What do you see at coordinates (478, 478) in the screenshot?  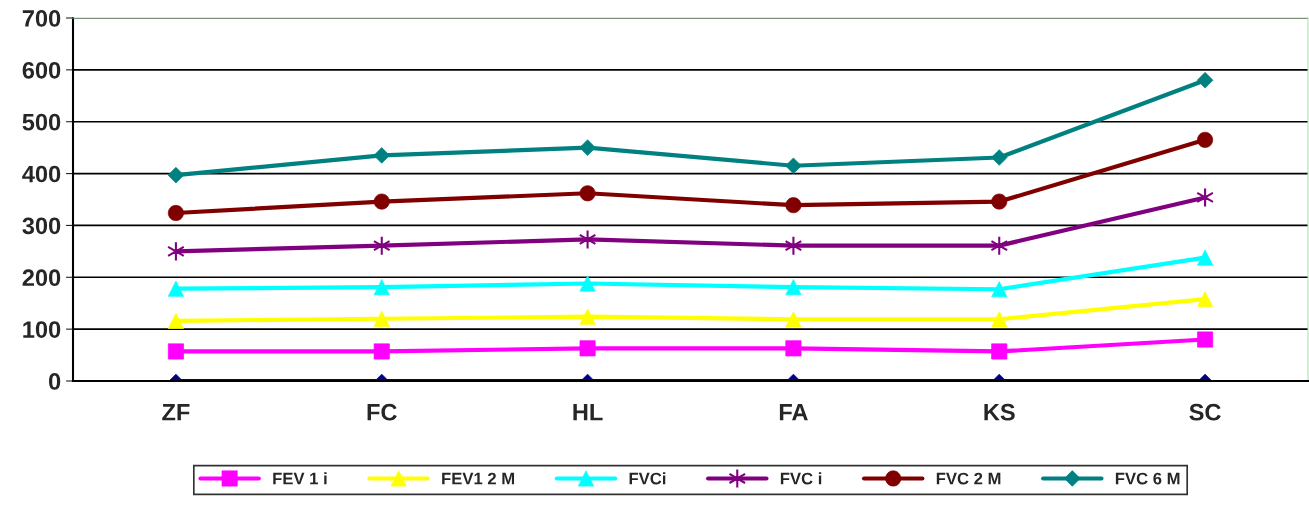 I see `legend-label: FEV1 2 M` at bounding box center [478, 478].